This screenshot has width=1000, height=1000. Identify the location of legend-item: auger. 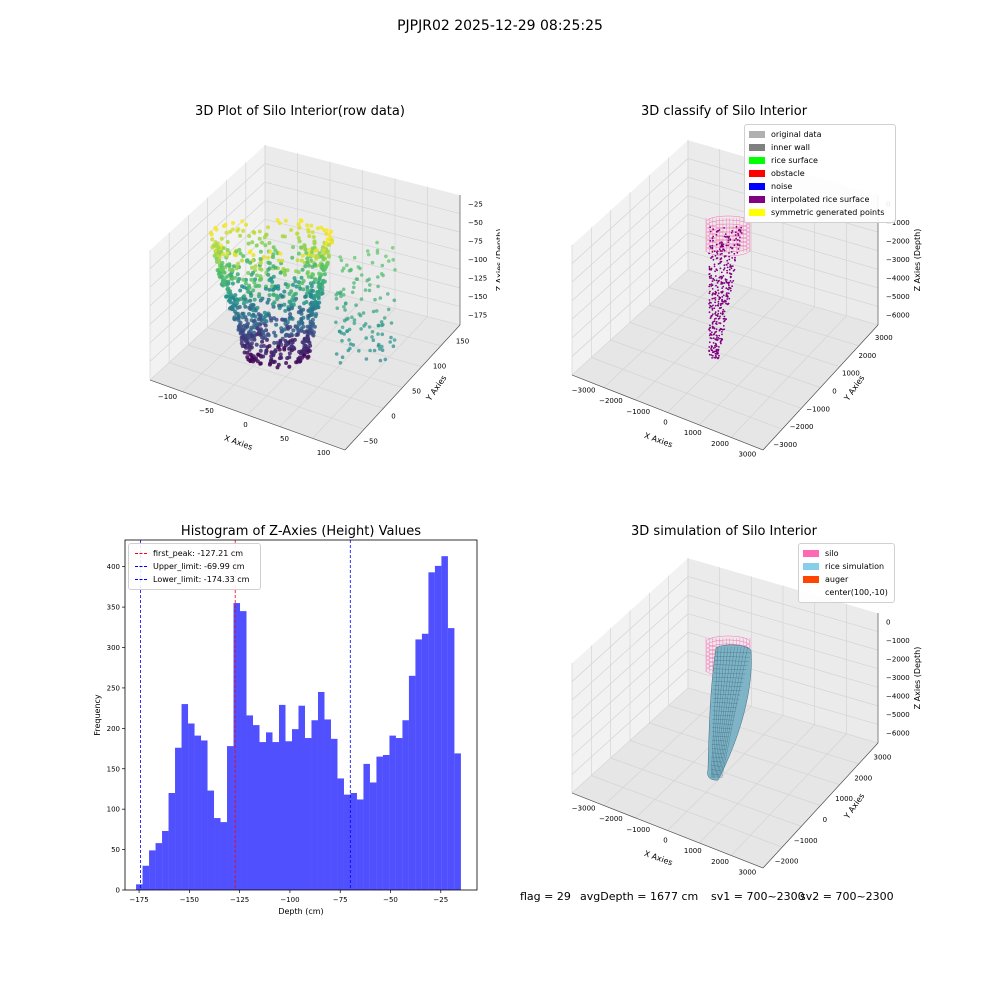
(846, 579).